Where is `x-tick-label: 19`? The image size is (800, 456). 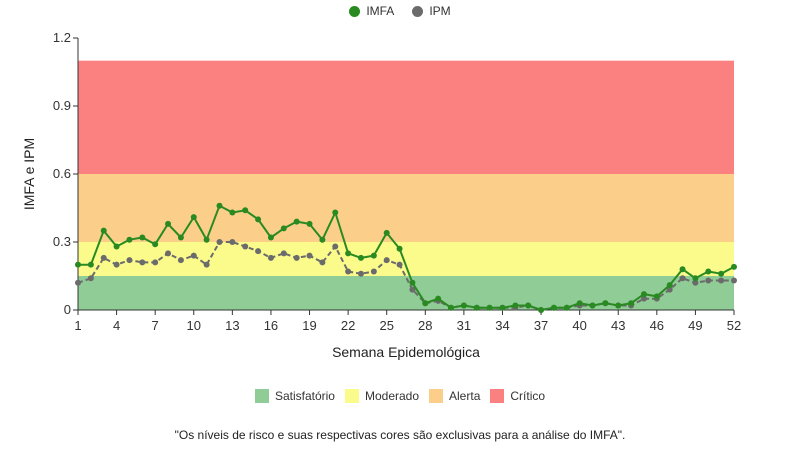 x-tick-label: 19 is located at coordinates (309, 325).